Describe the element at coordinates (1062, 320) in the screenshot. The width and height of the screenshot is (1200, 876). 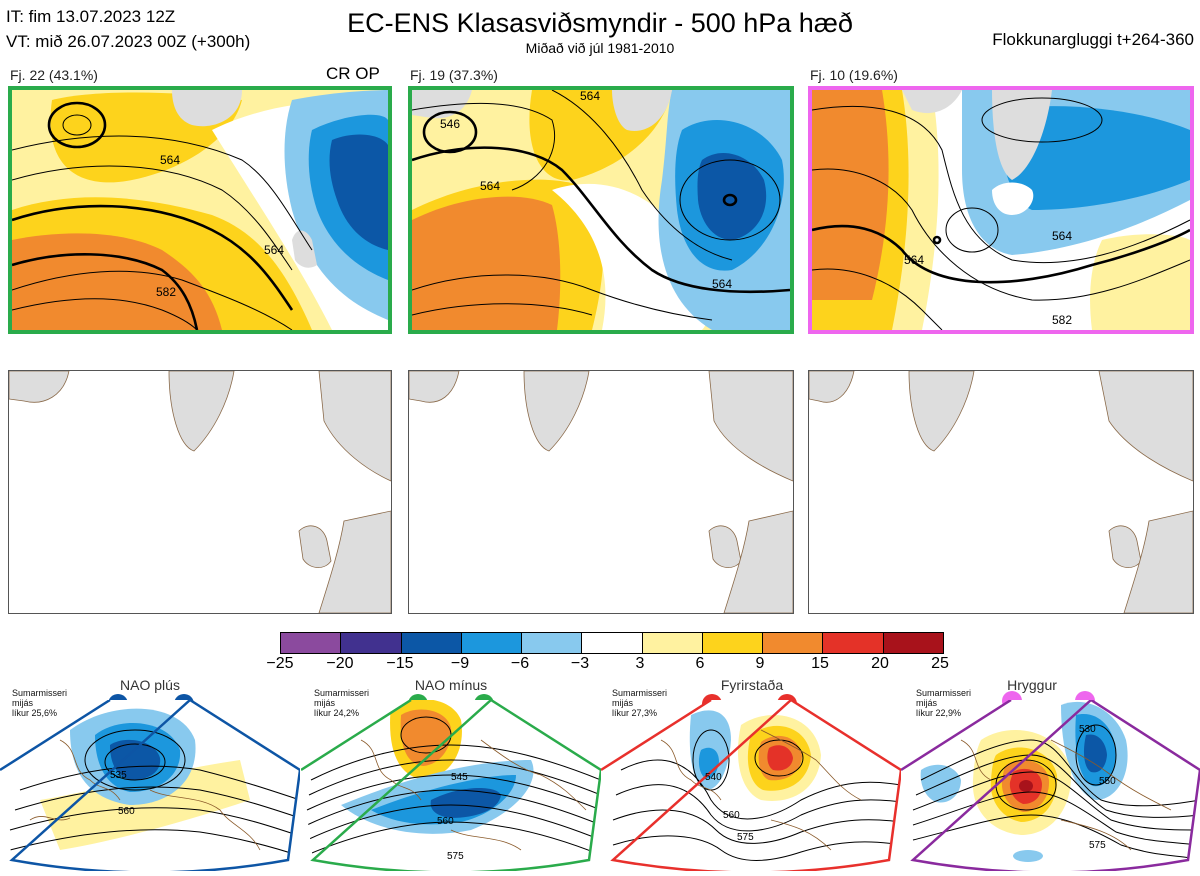
I see `cluster-3-contour-582: 582` at that location.